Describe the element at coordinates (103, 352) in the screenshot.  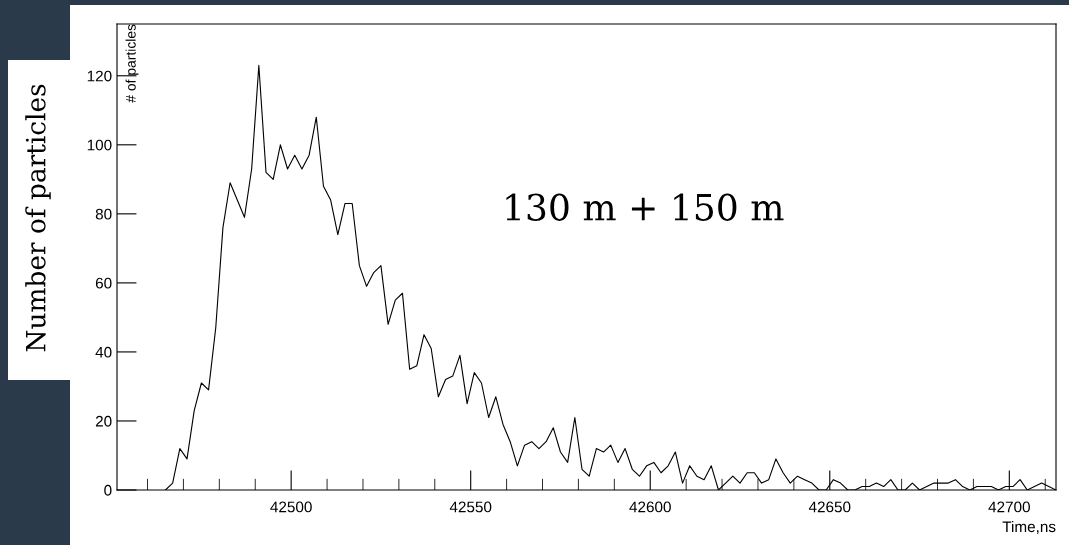
I see `y-tick-label: 40` at that location.